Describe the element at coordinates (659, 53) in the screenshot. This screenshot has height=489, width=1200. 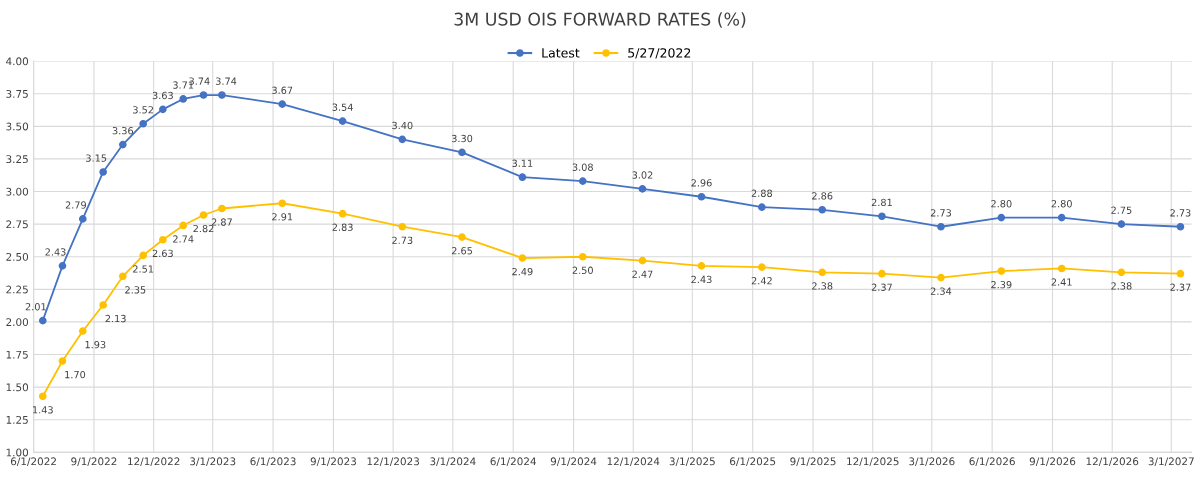
I see `legend-label: 5/27/2022` at that location.